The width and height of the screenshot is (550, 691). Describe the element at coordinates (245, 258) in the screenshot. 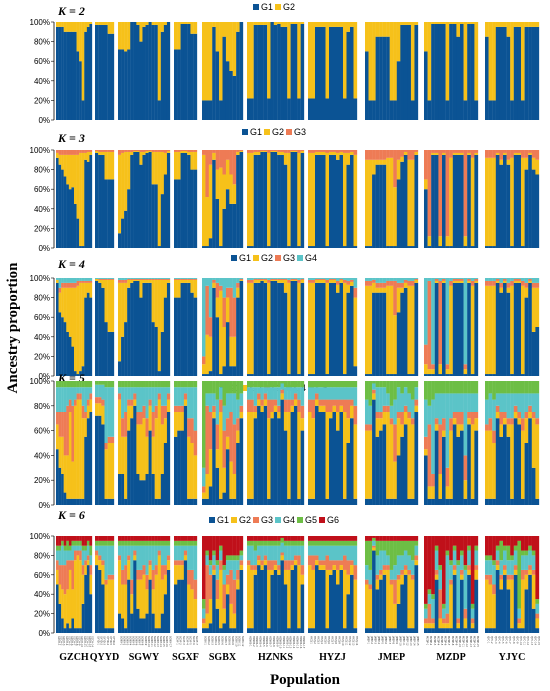

I see `legend-label-g1: G1` at that location.